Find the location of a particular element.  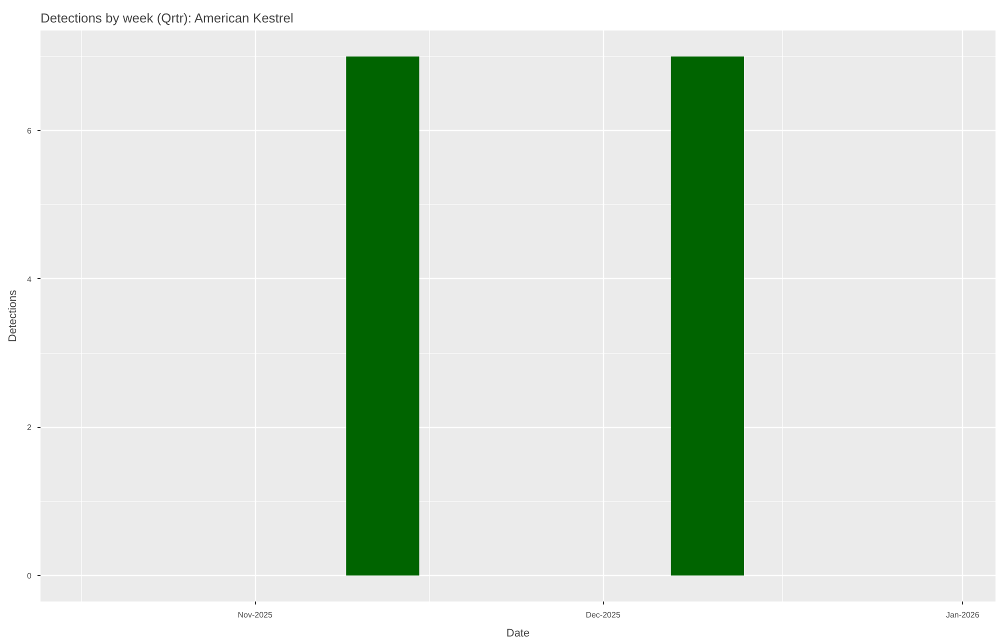

y-tick-label: 2 is located at coordinates (29, 427).